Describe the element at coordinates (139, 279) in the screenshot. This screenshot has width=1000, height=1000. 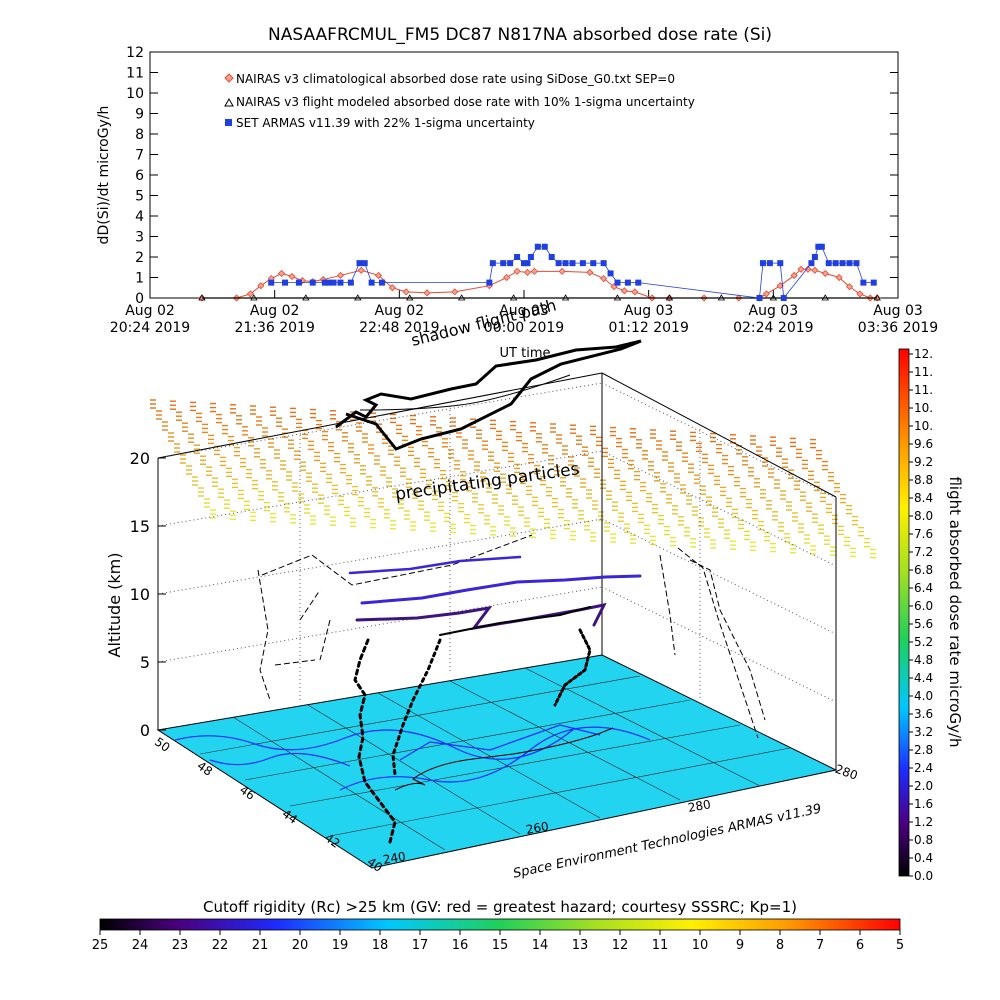
I see `y-tick-label: 1` at that location.